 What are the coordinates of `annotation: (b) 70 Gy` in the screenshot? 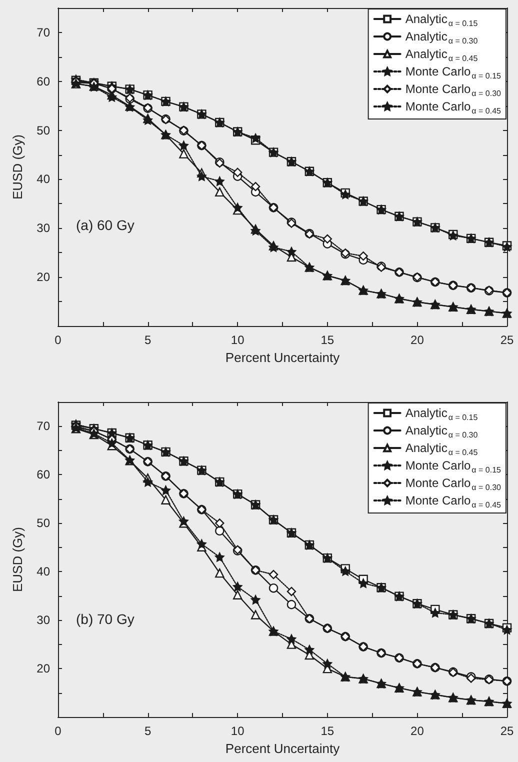 It's located at (105, 619).